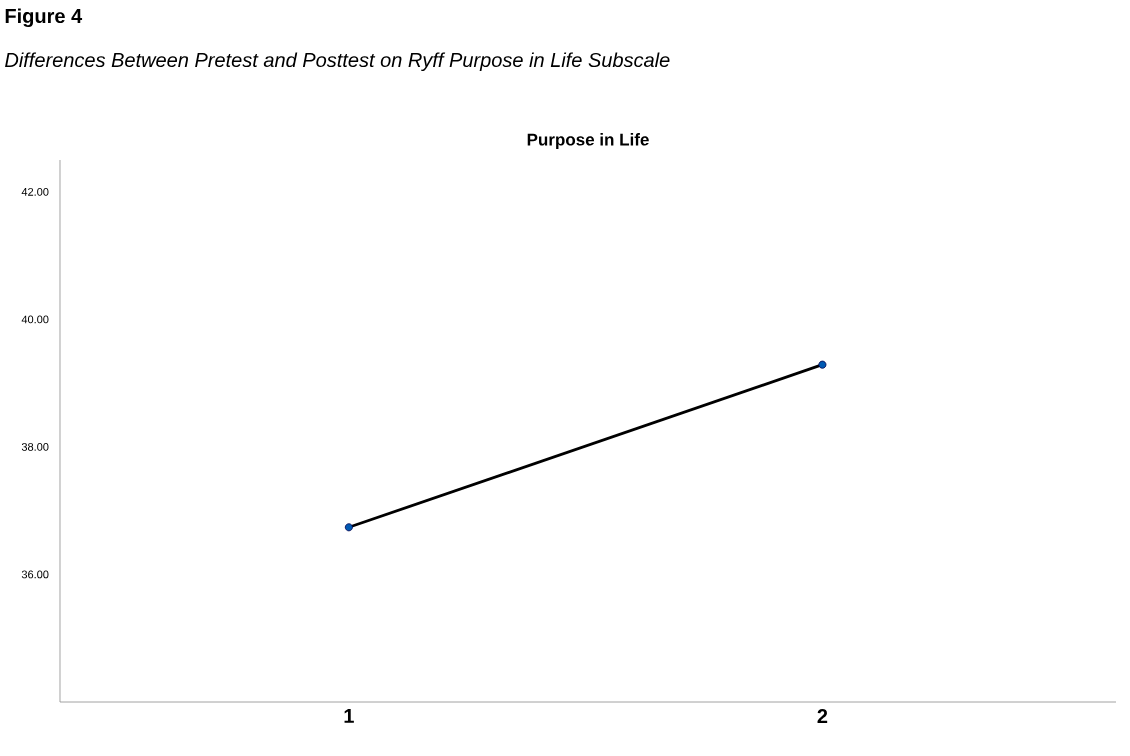  Describe the element at coordinates (44, 18) in the screenshot. I see `chart-title: Figure 4` at that location.